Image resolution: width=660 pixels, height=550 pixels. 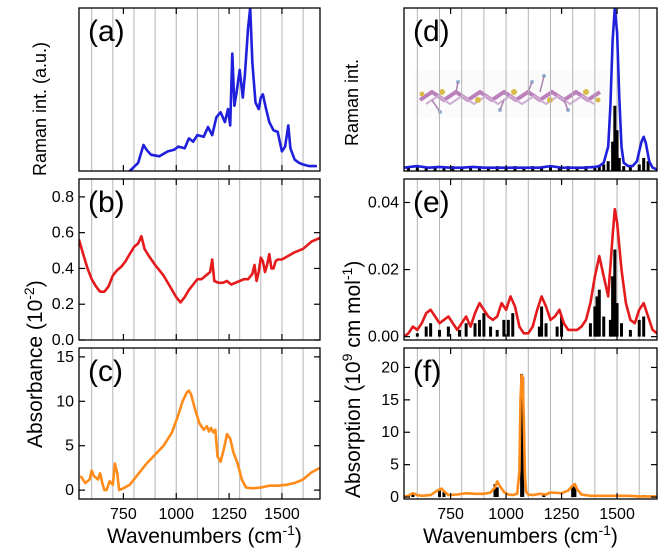 What do you see at coordinates (106, 31) in the screenshot?
I see `panel-label: (a)` at bounding box center [106, 31].